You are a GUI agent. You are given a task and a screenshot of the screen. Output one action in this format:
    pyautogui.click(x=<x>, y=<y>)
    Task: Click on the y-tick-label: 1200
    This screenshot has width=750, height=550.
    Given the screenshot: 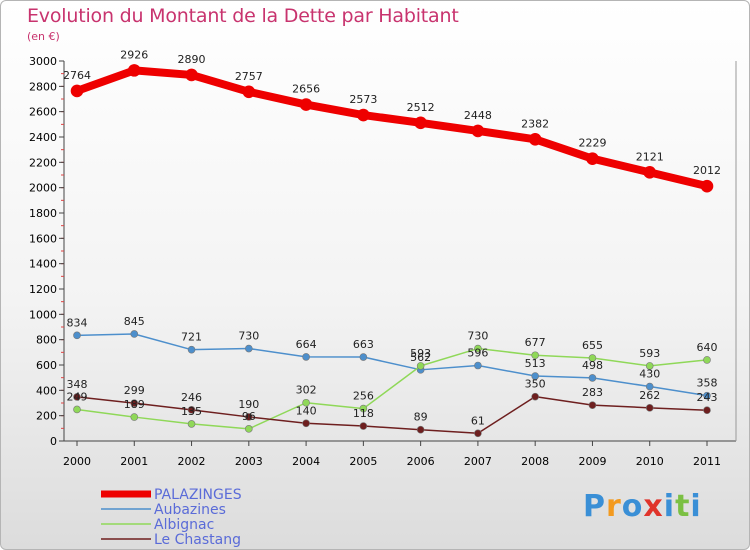 What is the action you would take?
    pyautogui.click(x=43, y=289)
    